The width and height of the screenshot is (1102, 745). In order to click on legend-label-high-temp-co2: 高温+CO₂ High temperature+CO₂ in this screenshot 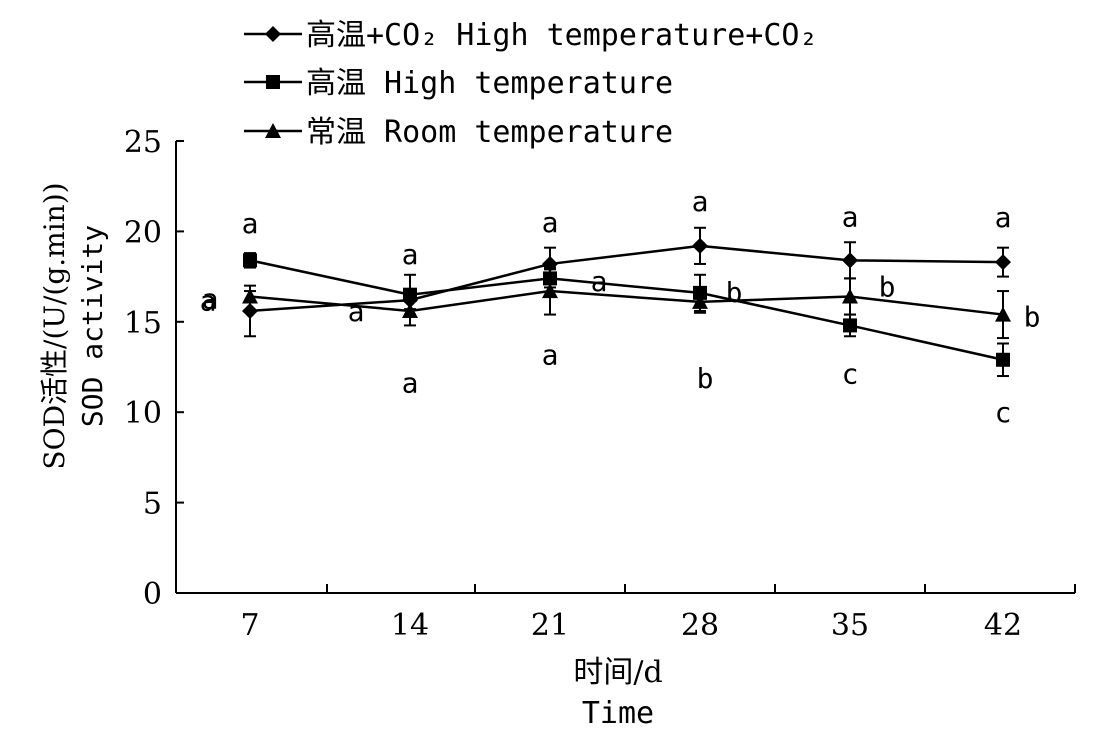, I will do `click(562, 35)`.